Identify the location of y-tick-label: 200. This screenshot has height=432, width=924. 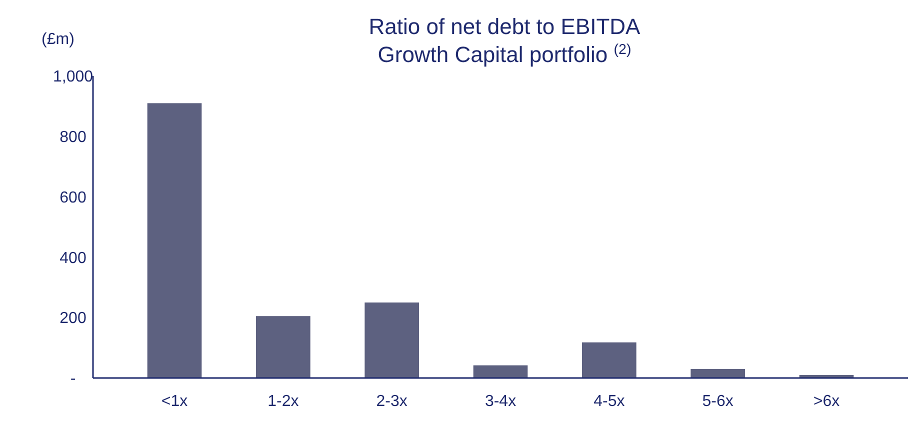
(73, 319).